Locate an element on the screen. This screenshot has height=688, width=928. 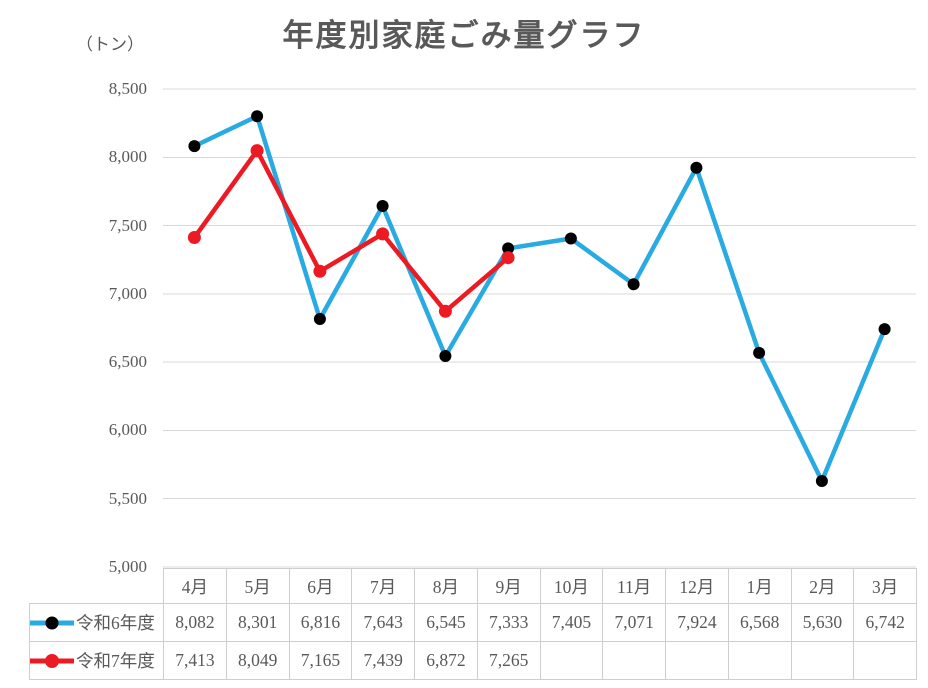
value-cell: 6,568 is located at coordinates (759, 622).